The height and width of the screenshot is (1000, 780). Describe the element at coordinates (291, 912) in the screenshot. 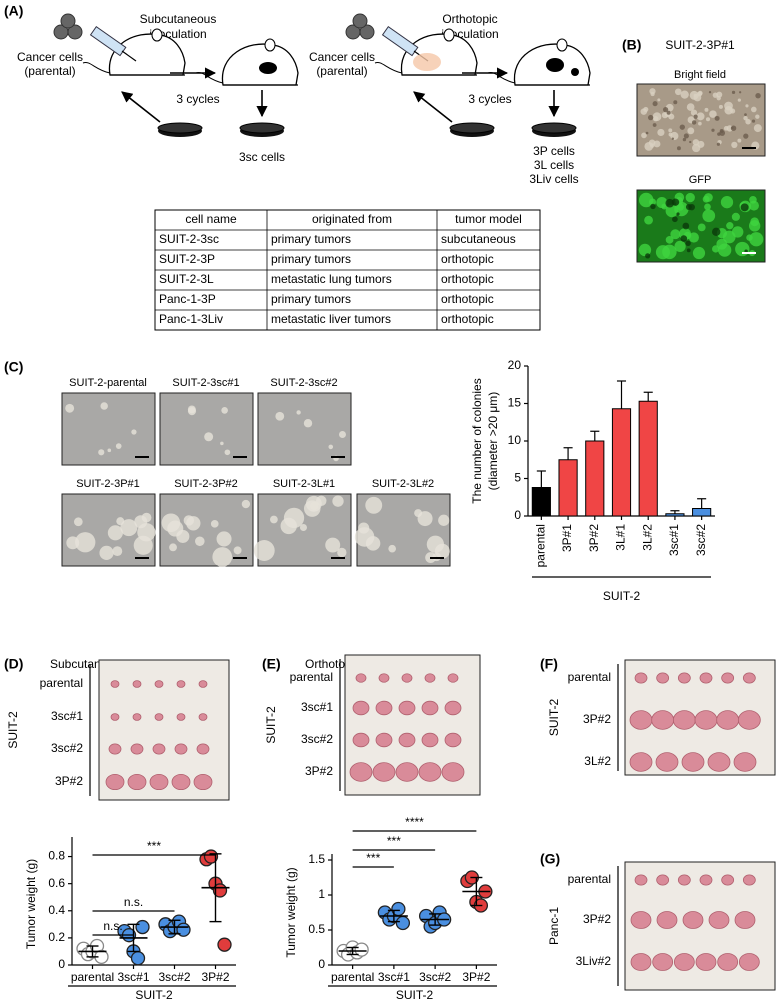

I see `y-axis-label: Tumor weight (g)` at that location.